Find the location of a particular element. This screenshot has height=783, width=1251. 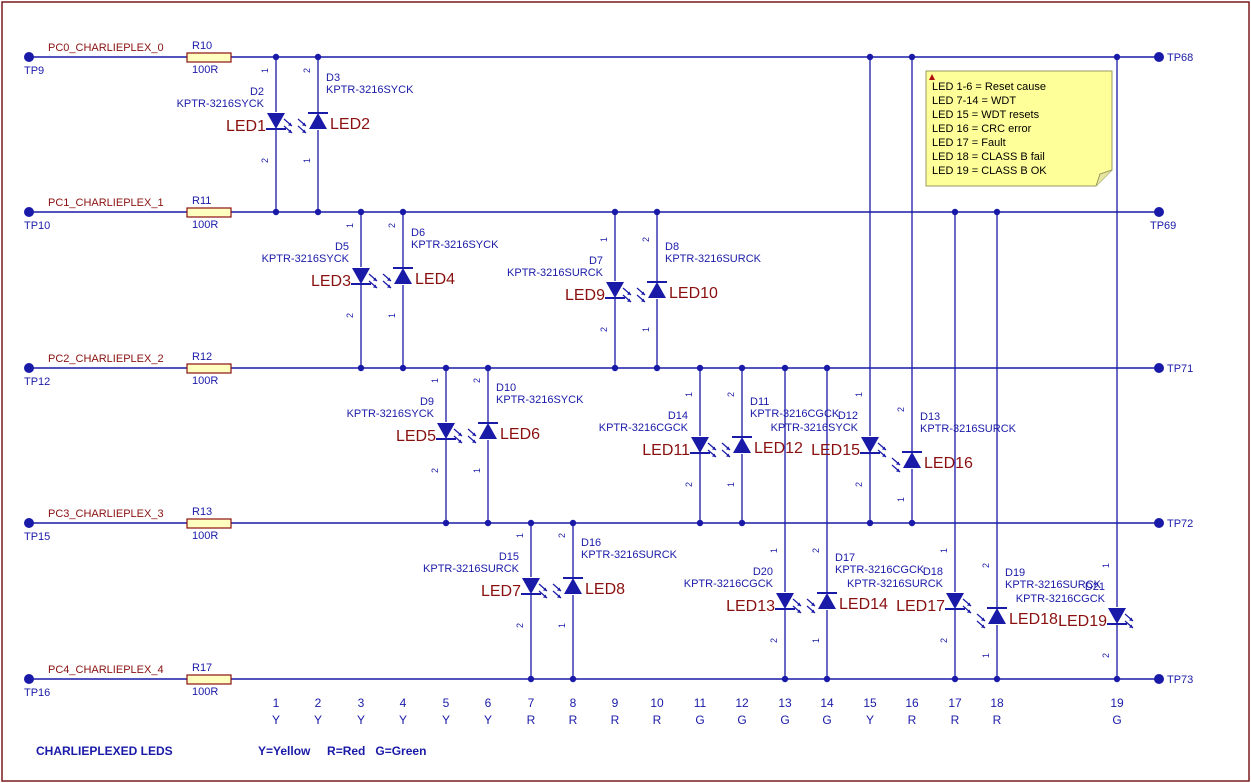

led-label: LED4 is located at coordinates (435, 279).